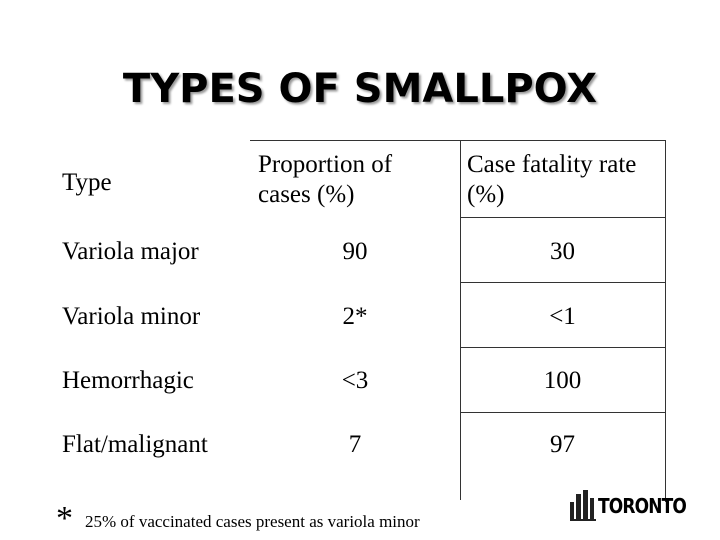 Image resolution: width=720 pixels, height=540 pixels. I want to click on table-cell: 2*, so click(355, 316).